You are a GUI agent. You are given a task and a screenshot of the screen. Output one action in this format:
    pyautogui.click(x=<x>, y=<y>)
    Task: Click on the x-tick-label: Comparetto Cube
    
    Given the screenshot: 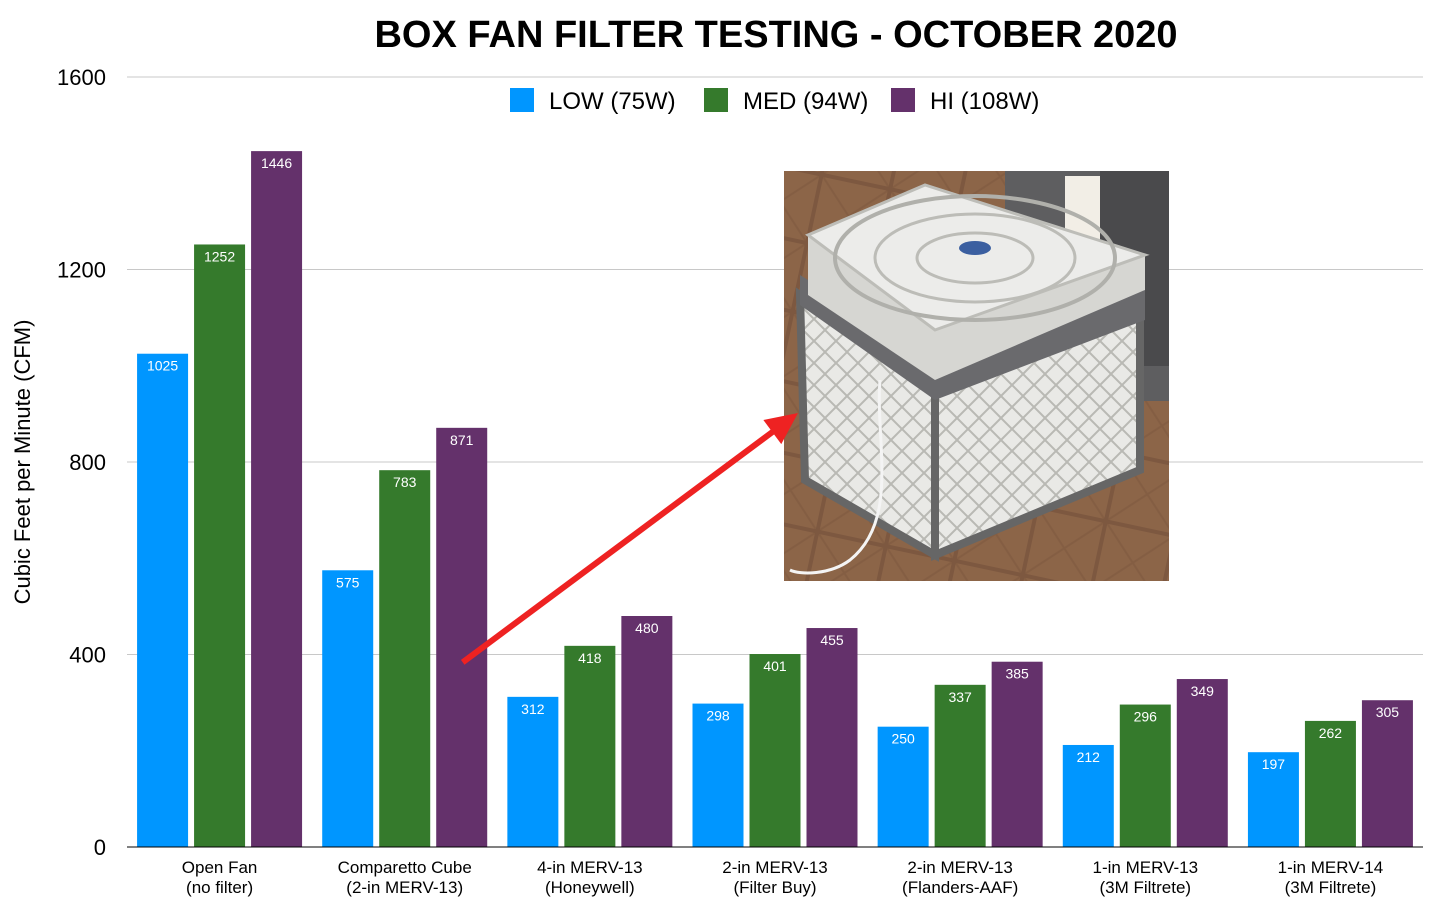 What is the action you would take?
    pyautogui.click(x=405, y=867)
    